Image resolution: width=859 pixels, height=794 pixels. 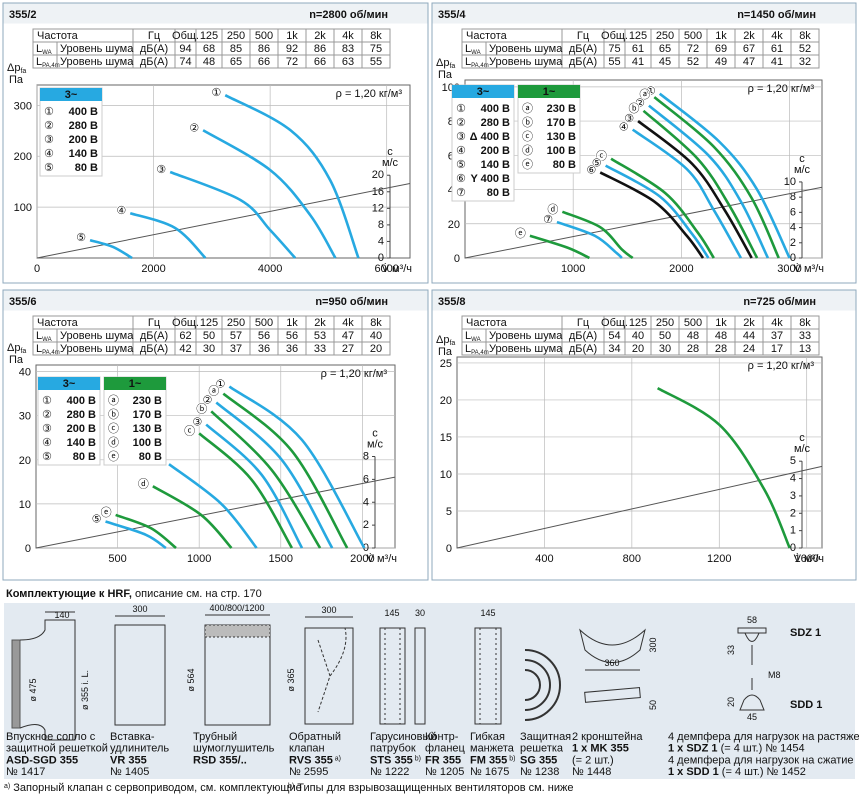 I want to click on table-value: 83, so click(x=348, y=49).